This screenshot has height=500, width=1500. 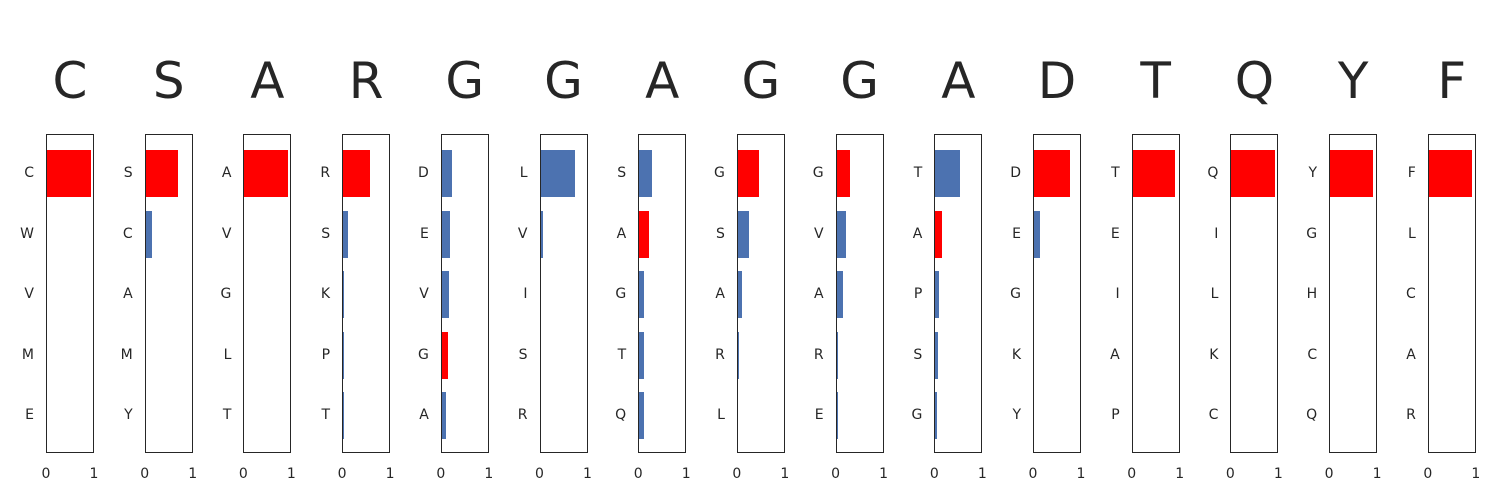 I want to click on residue-title: Y, so click(x=1353, y=81).